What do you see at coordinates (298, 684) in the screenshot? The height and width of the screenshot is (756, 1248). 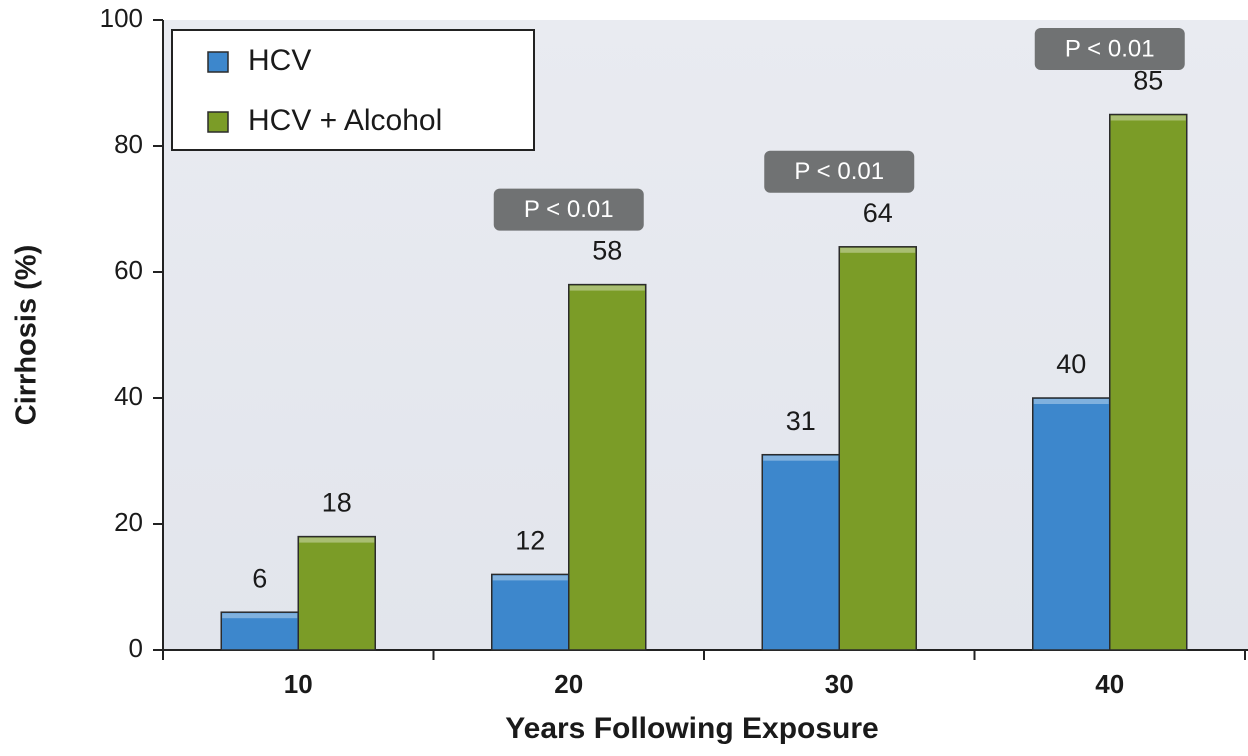 I see `x-tick-label: 10` at bounding box center [298, 684].